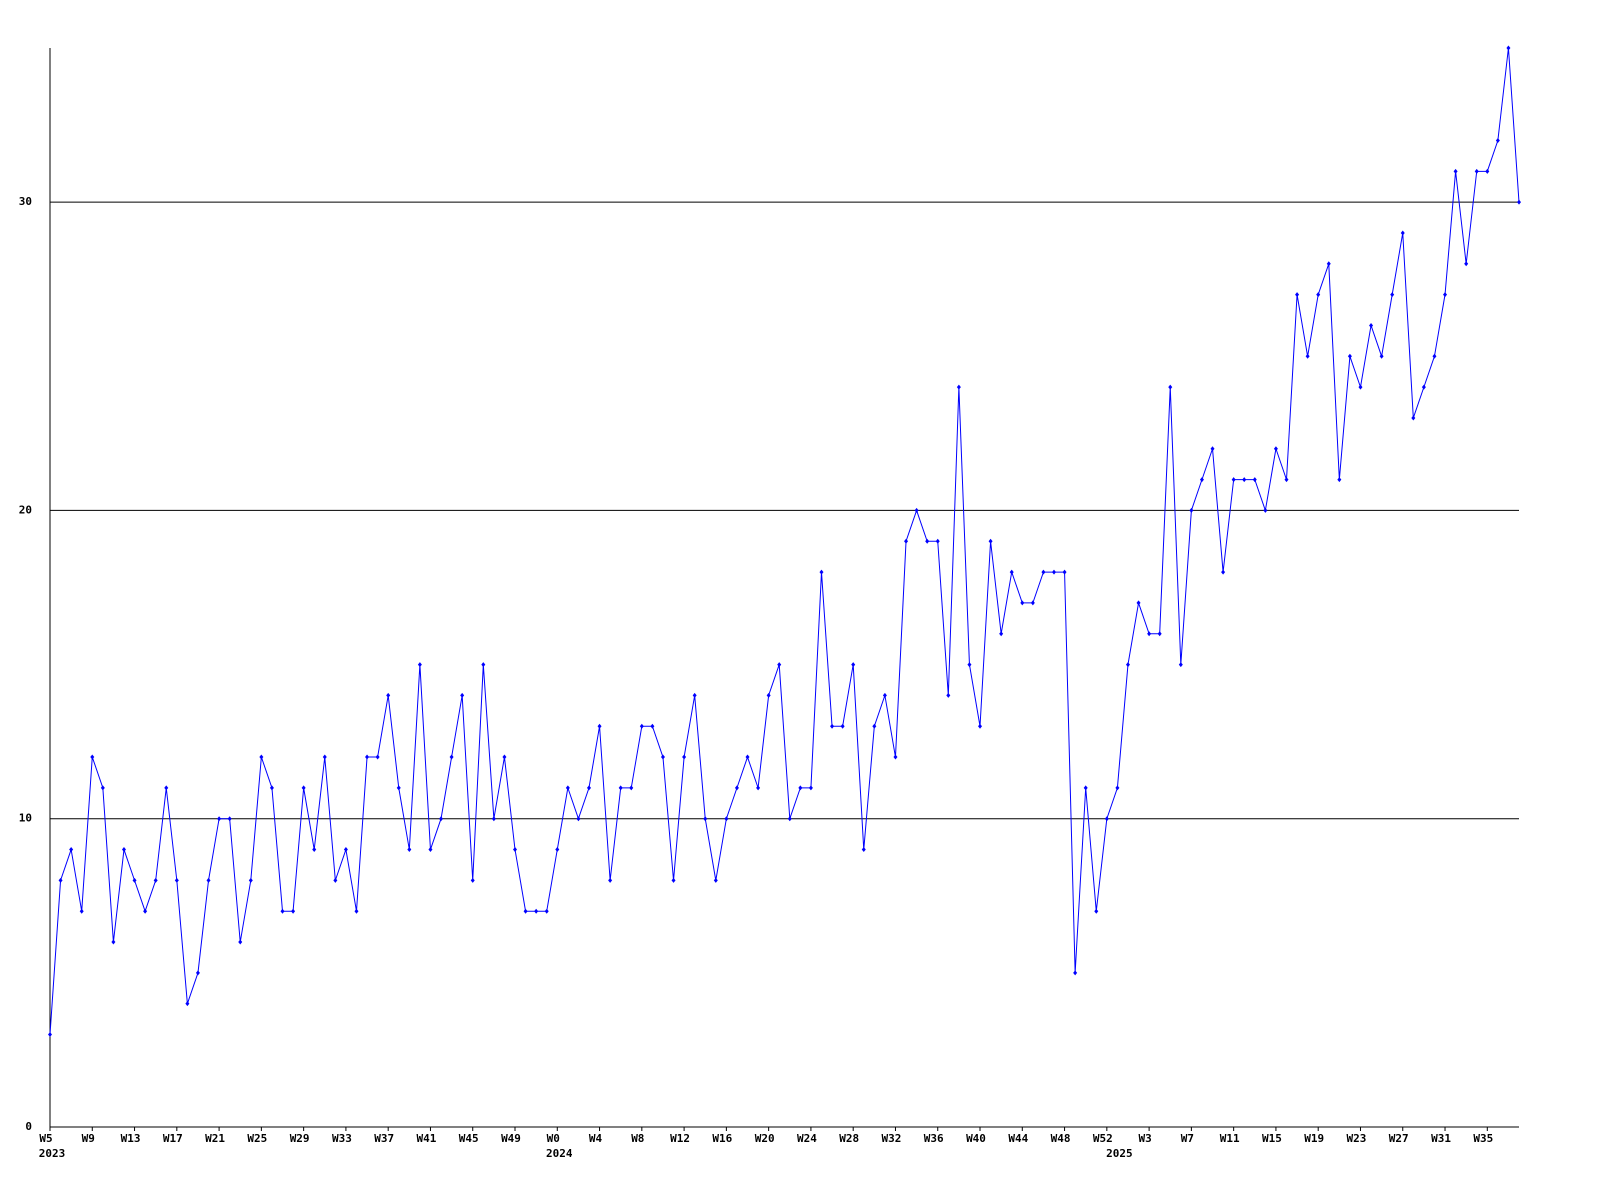  Describe the element at coordinates (1061, 1138) in the screenshot. I see `x-tick-label: W48` at that location.